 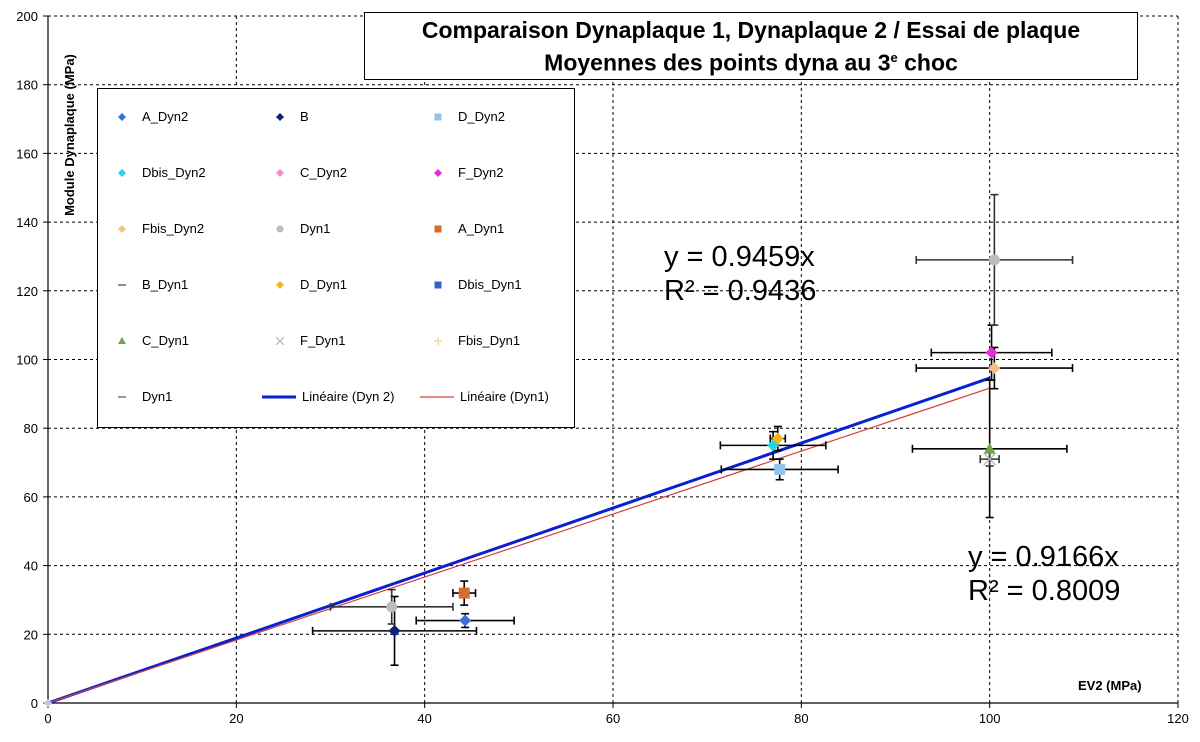 What do you see at coordinates (310, 172) in the screenshot?
I see `legend-item: C_Dyn2` at bounding box center [310, 172].